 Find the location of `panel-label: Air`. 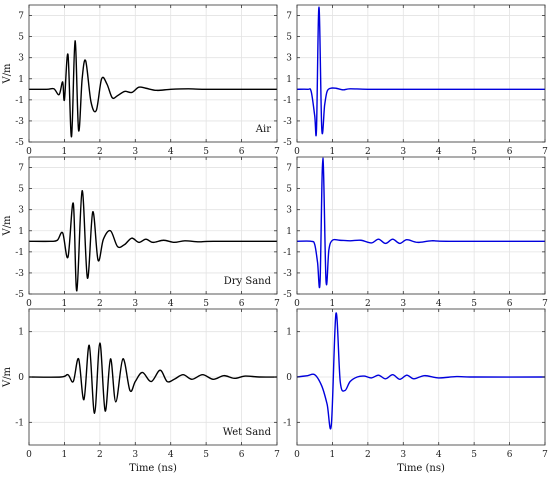

panel-label: Air is located at coordinates (263, 129).